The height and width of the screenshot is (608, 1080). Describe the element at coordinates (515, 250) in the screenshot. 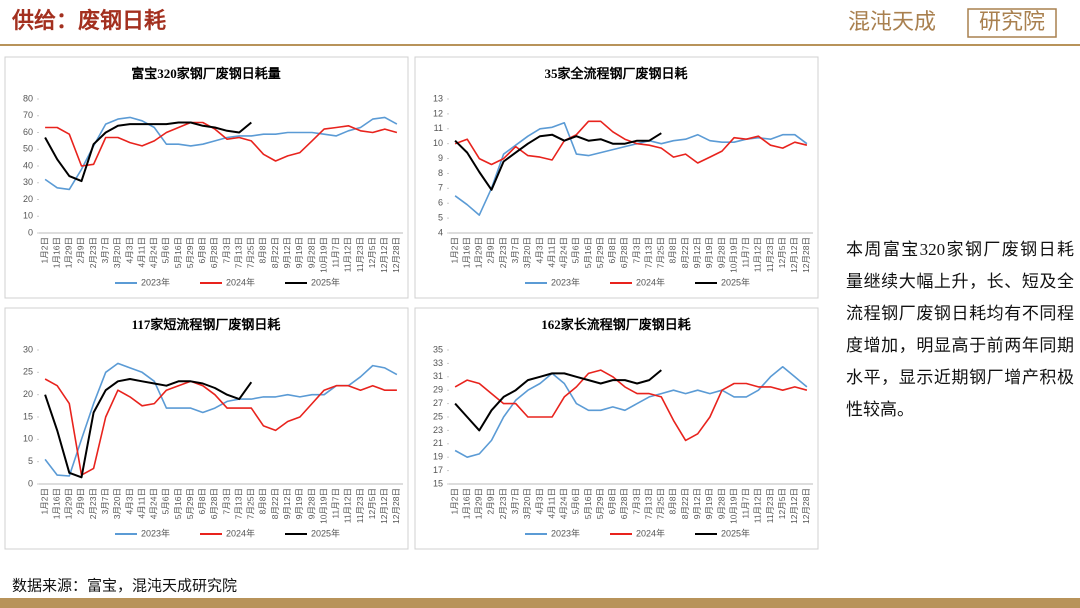

I see `x-tick-label: 3月7日` at that location.